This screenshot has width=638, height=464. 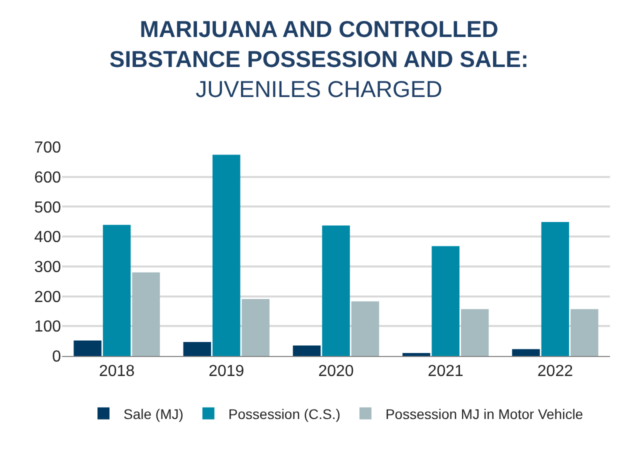 I want to click on x-tick-label: 2020, so click(x=336, y=371).